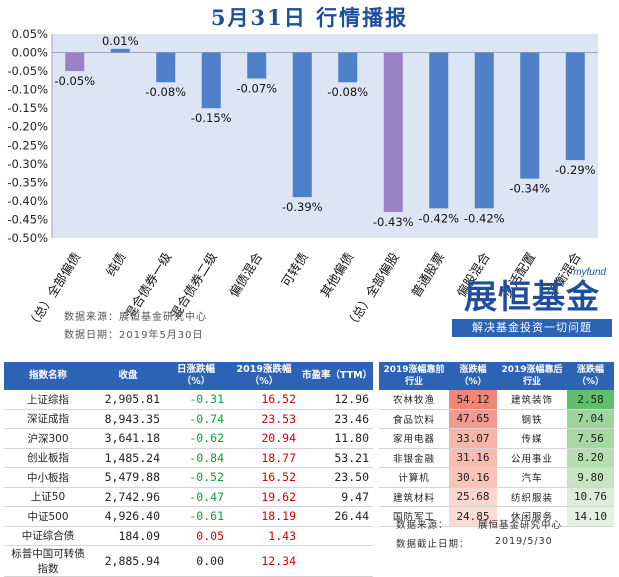 The width and height of the screenshot is (619, 577). I want to click on table-row: 中小板指 5,479.88 -0.52 16.52 23.50, so click(188, 477).